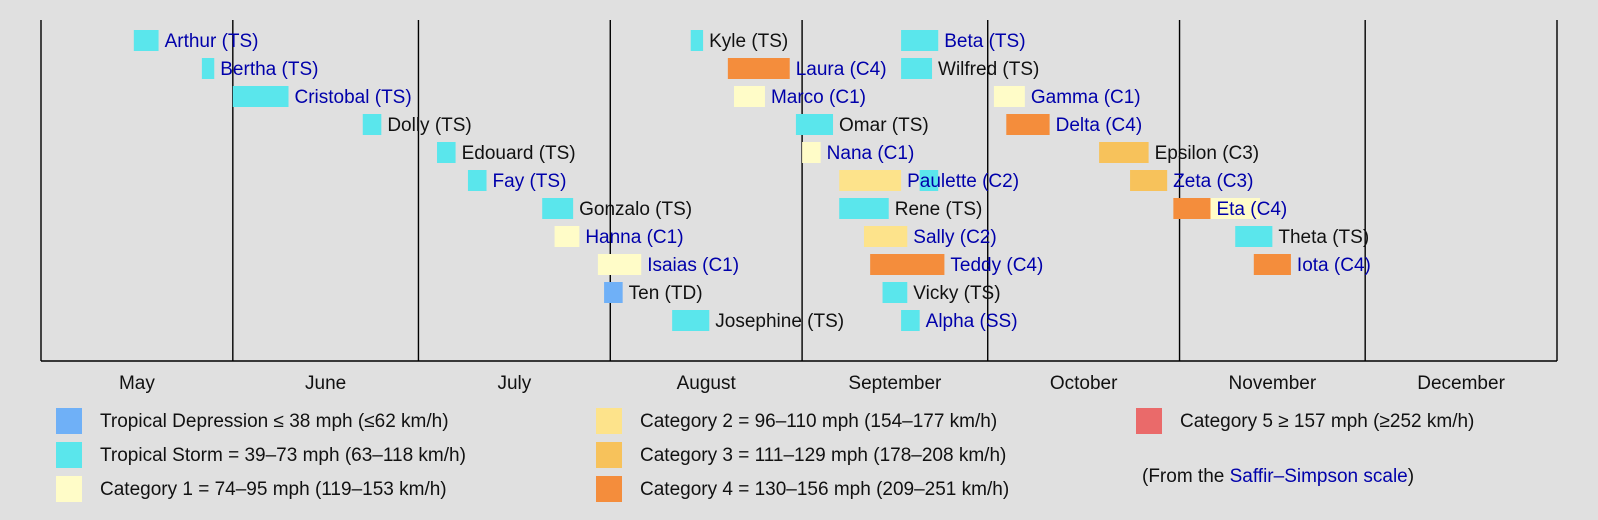 The image size is (1598, 520). I want to click on bar-cristobal, so click(260, 96).